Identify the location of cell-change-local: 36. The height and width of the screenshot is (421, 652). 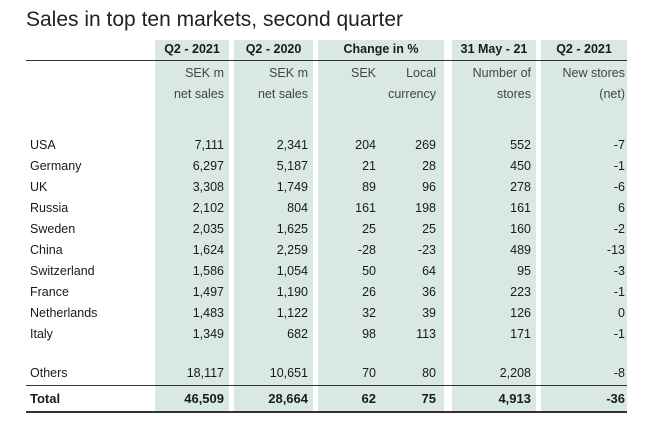
(429, 292).